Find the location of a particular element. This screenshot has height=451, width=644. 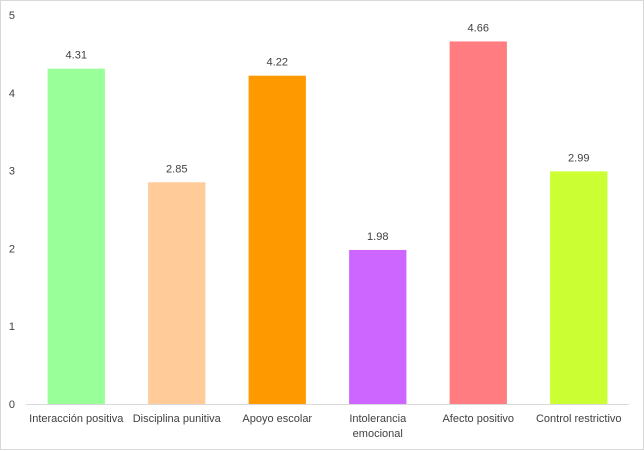

x-tick-label: Interacción positiva is located at coordinates (76, 419).